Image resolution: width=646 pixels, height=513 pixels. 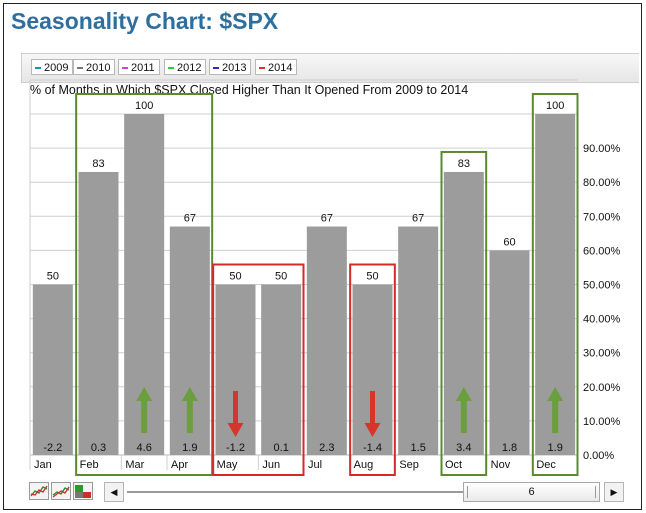 What do you see at coordinates (295, 492) in the screenshot?
I see `scroll-track` at bounding box center [295, 492].